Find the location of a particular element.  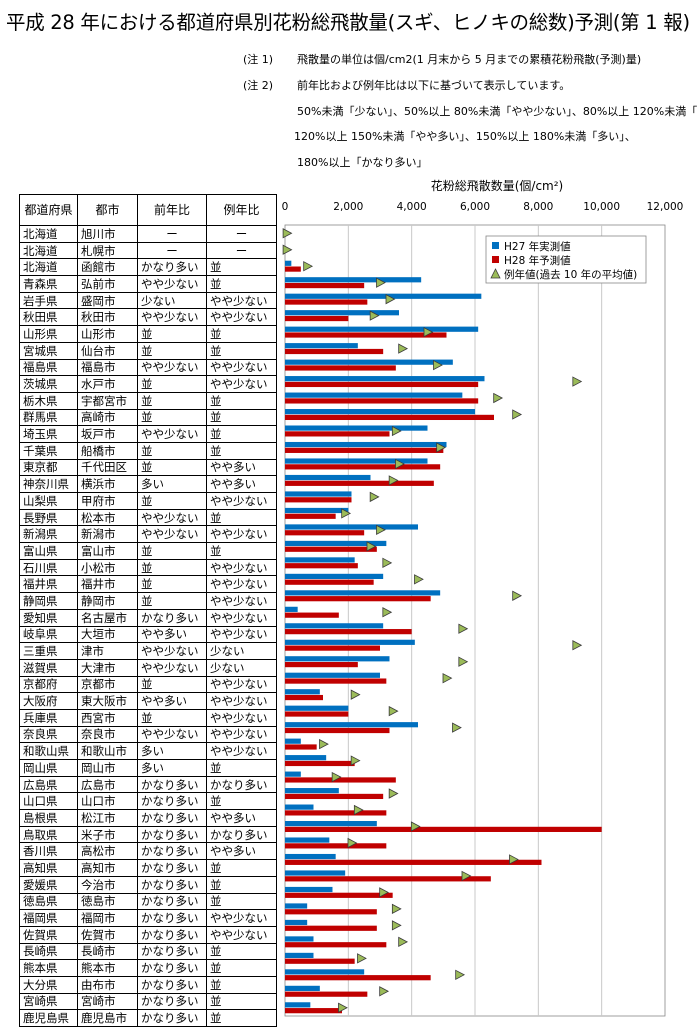

city-cell: 高崎市 is located at coordinates (107, 417).